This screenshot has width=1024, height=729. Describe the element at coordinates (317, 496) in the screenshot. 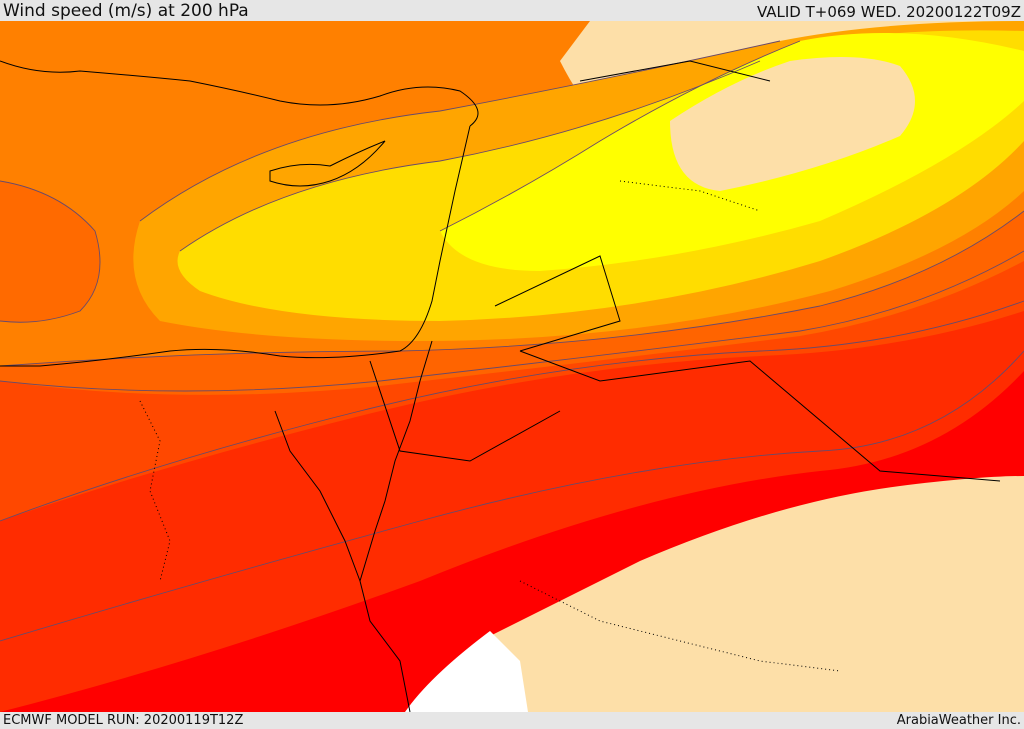

I see `coastline-gulf-suez` at that location.